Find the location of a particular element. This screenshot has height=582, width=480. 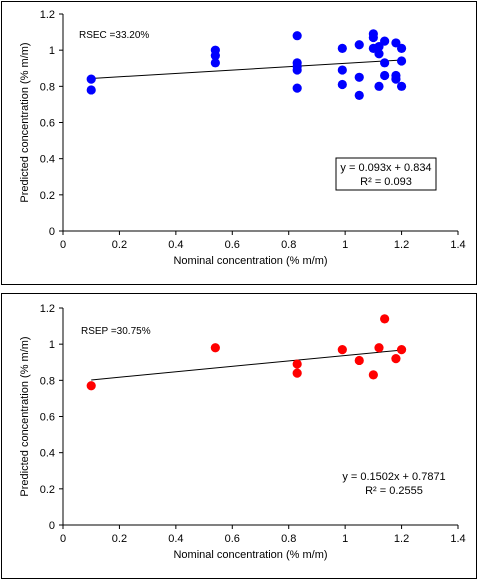

error-annotation: RSEP =30.75% is located at coordinates (116, 331).